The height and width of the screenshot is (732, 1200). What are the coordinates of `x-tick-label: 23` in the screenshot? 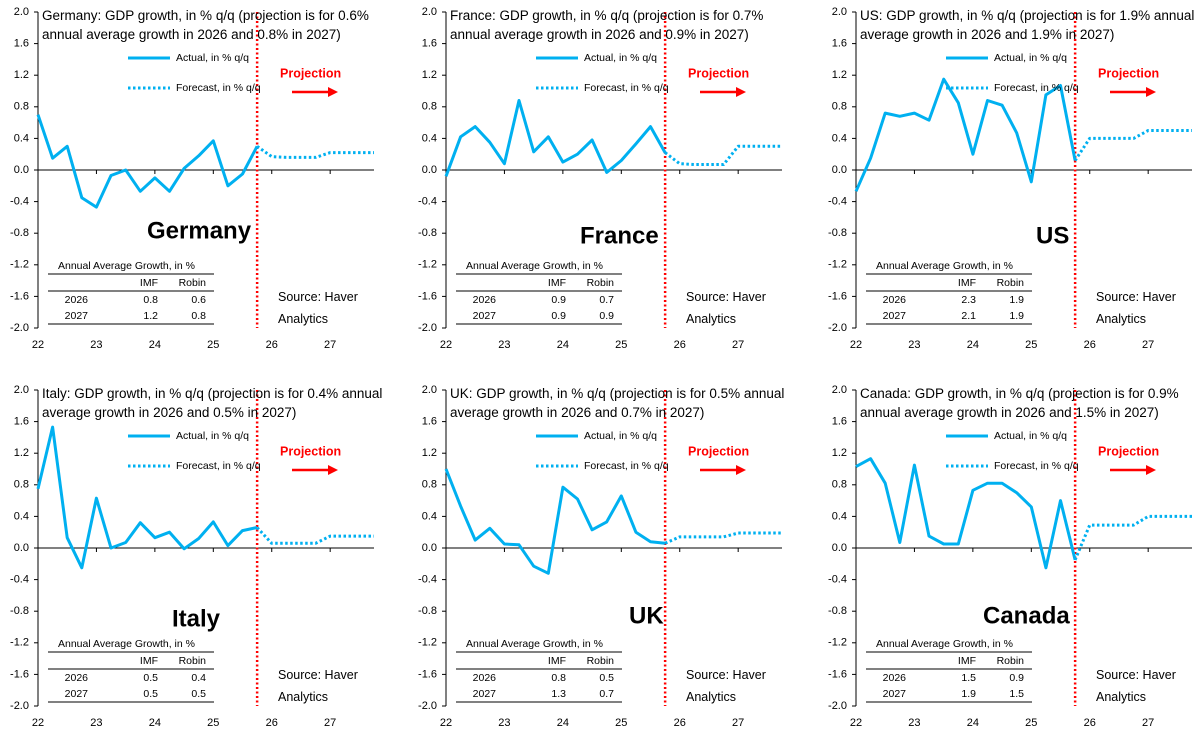 It's located at (914, 345).